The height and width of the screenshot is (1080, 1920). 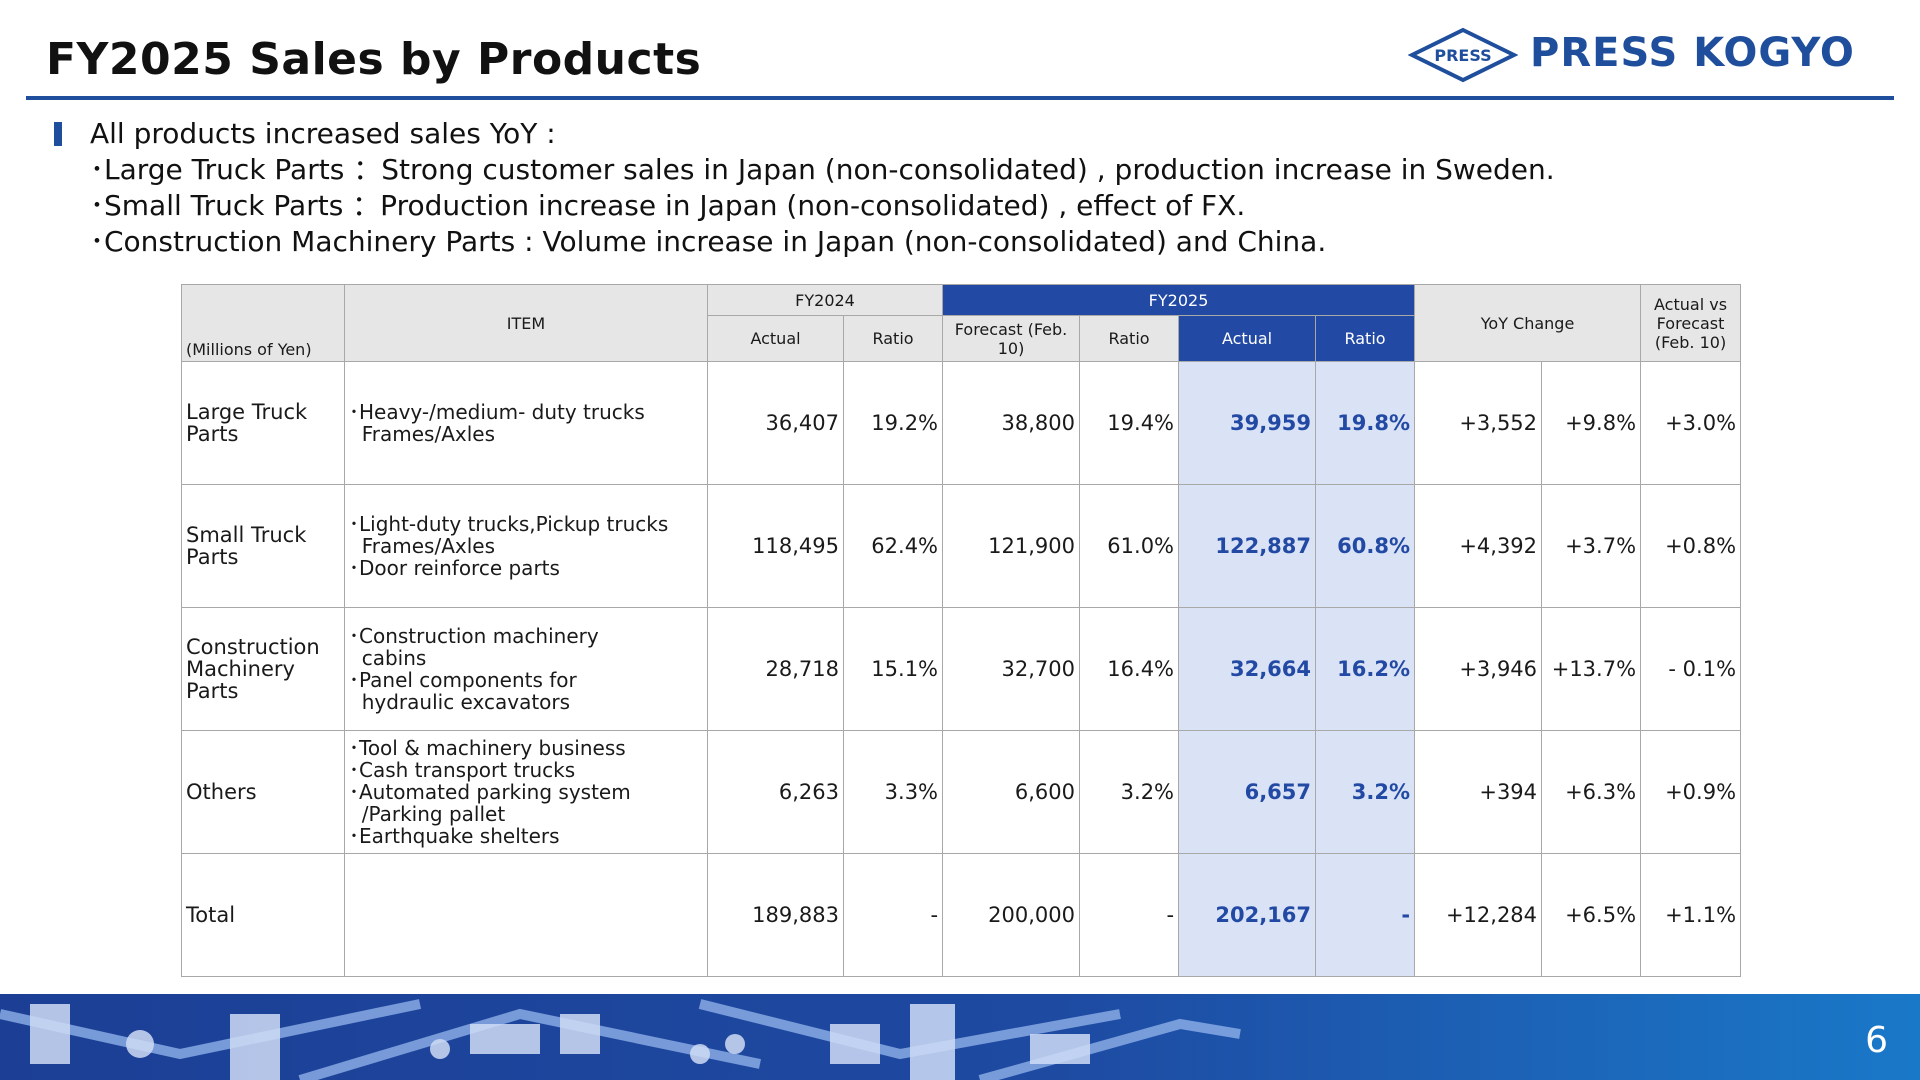 I want to click on fy24-actual-cell: 118,495, so click(x=775, y=546).